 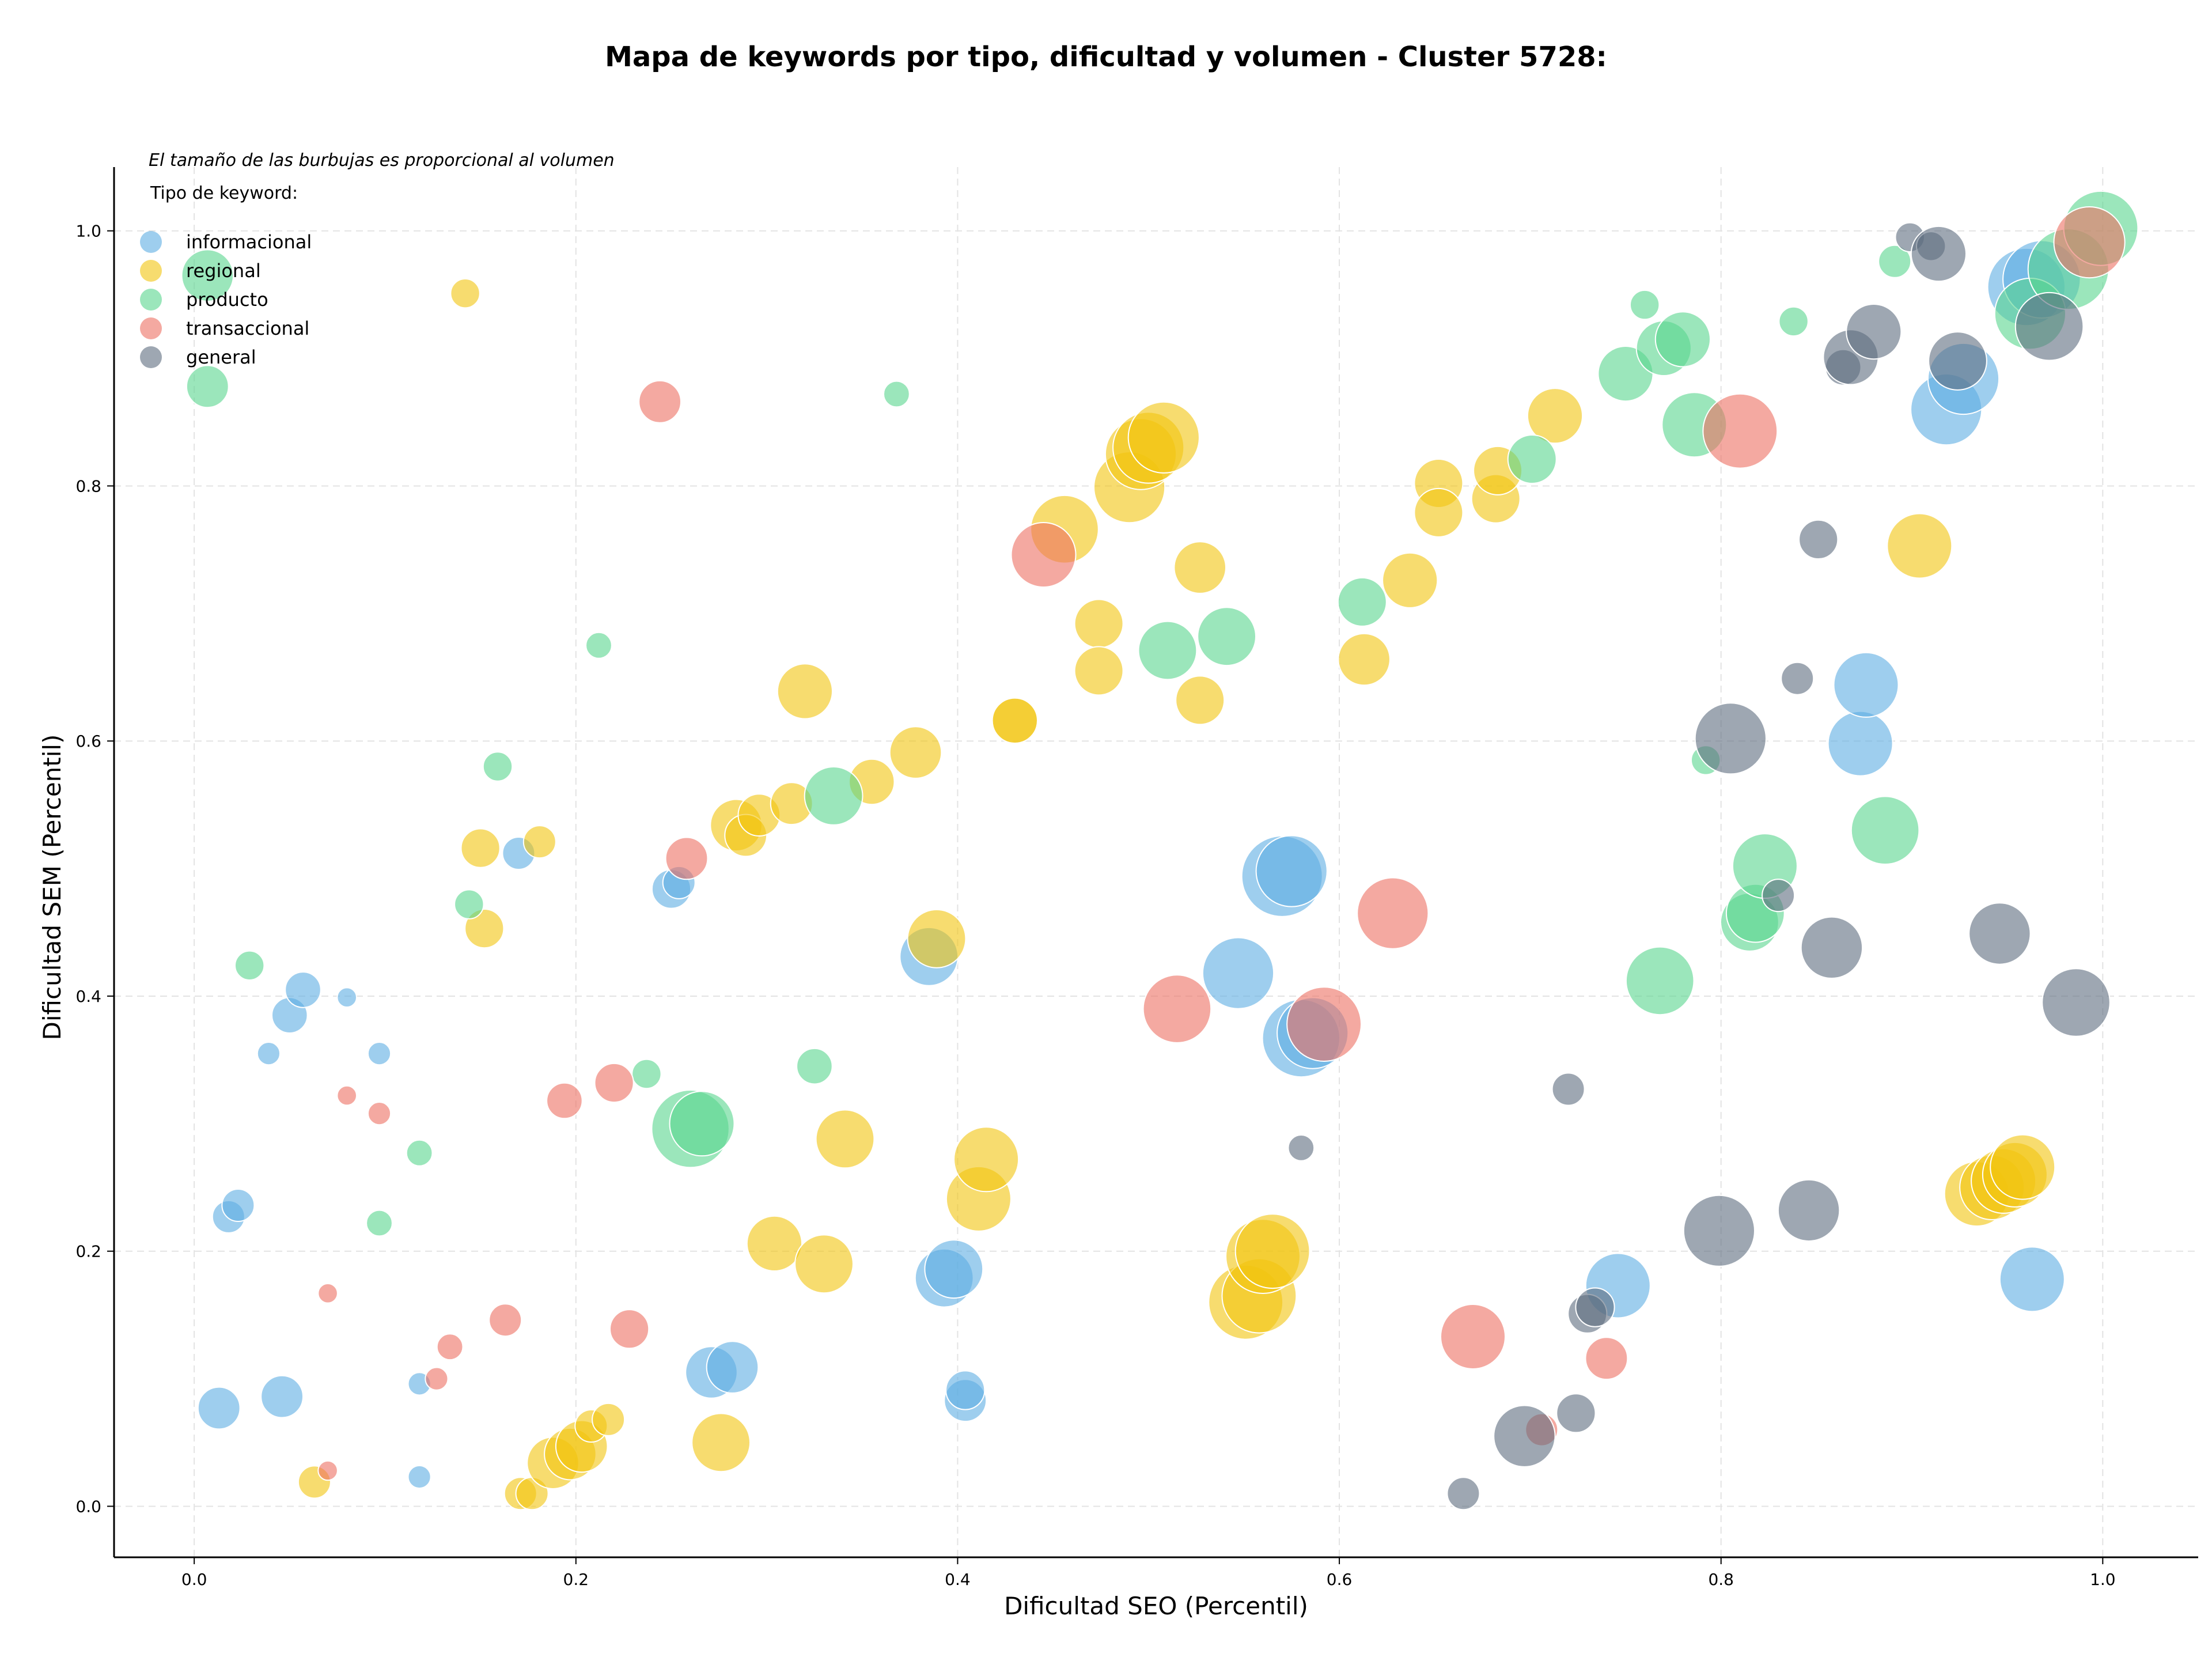 What do you see at coordinates (194, 1579) in the screenshot?
I see `x-tick-label: 0.0` at bounding box center [194, 1579].